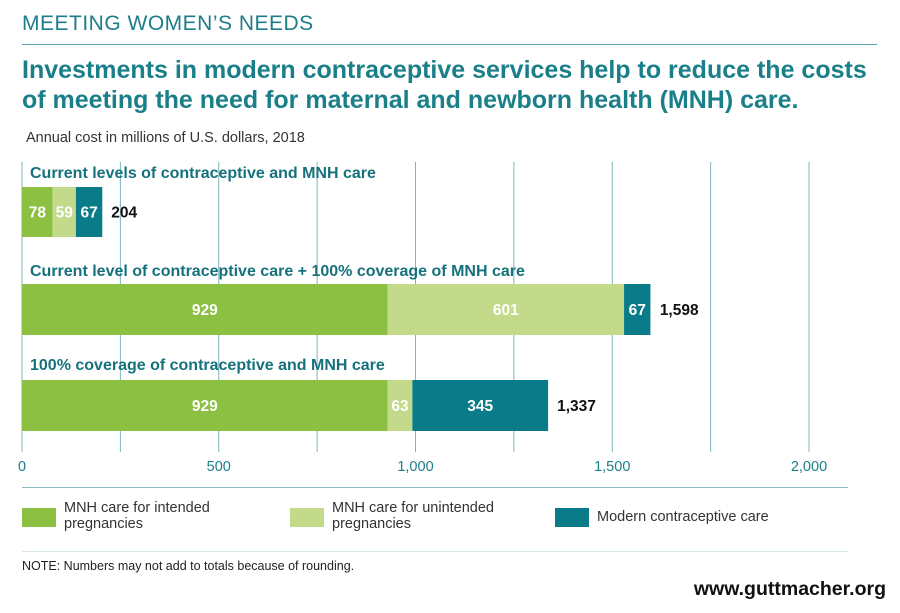 The height and width of the screenshot is (613, 900). Describe the element at coordinates (124, 213) in the screenshot. I see `total-label-current-levels: 204` at that location.